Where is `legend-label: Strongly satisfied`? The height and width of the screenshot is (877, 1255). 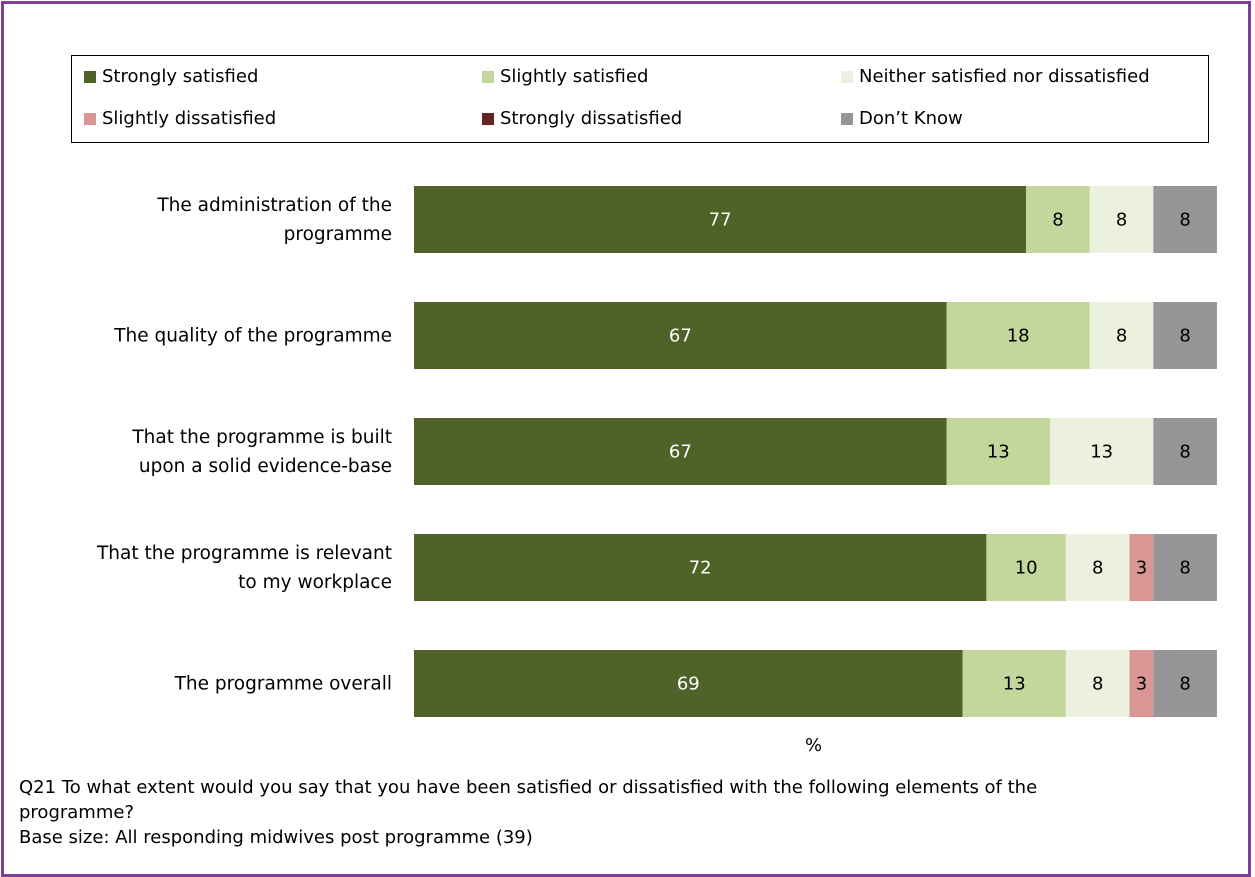 legend-label: Strongly satisfied is located at coordinates (180, 76).